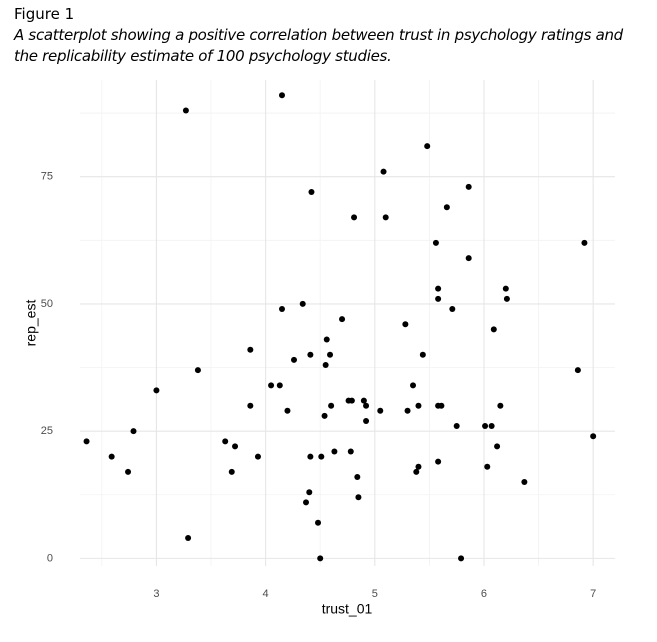 The height and width of the screenshot is (642, 657). Describe the element at coordinates (47, 177) in the screenshot. I see `y-tick-label: 75` at that location.